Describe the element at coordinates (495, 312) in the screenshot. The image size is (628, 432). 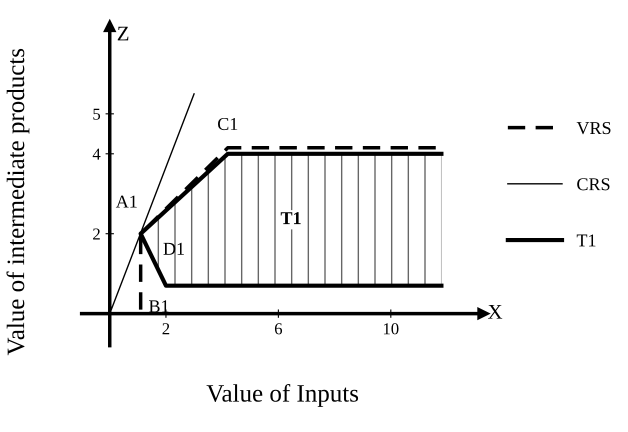
I see `text: X` at that location.